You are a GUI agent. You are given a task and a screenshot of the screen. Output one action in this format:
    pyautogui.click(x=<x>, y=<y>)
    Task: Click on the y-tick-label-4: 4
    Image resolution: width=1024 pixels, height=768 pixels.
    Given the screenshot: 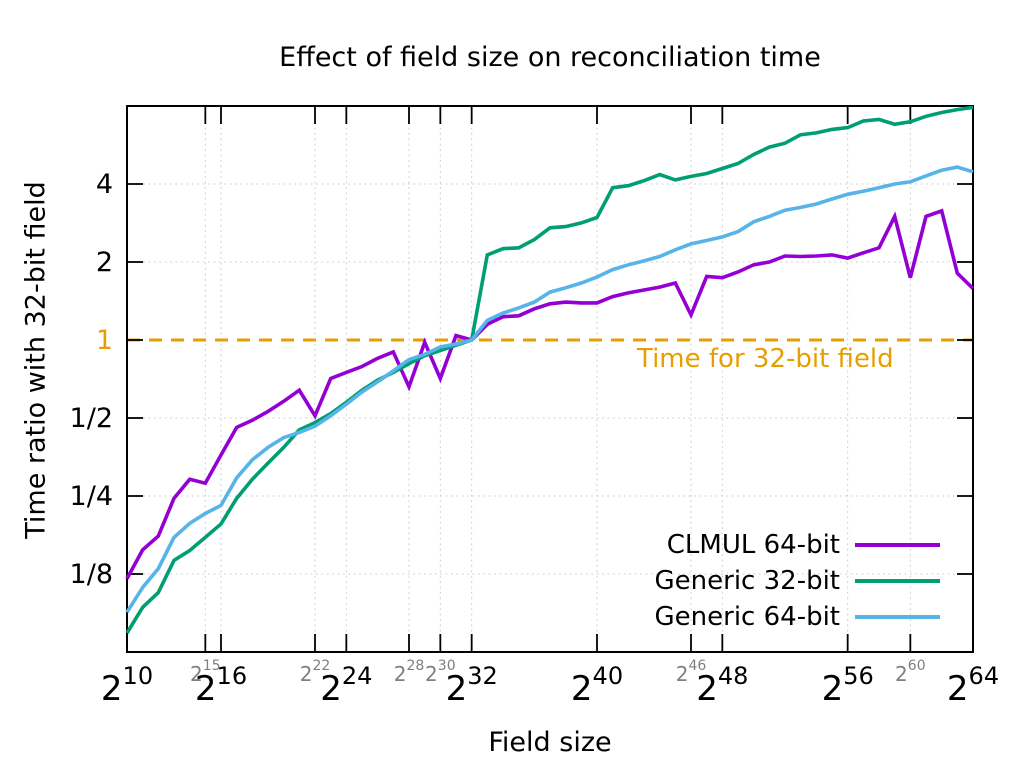 What is the action you would take?
    pyautogui.click(x=104, y=184)
    